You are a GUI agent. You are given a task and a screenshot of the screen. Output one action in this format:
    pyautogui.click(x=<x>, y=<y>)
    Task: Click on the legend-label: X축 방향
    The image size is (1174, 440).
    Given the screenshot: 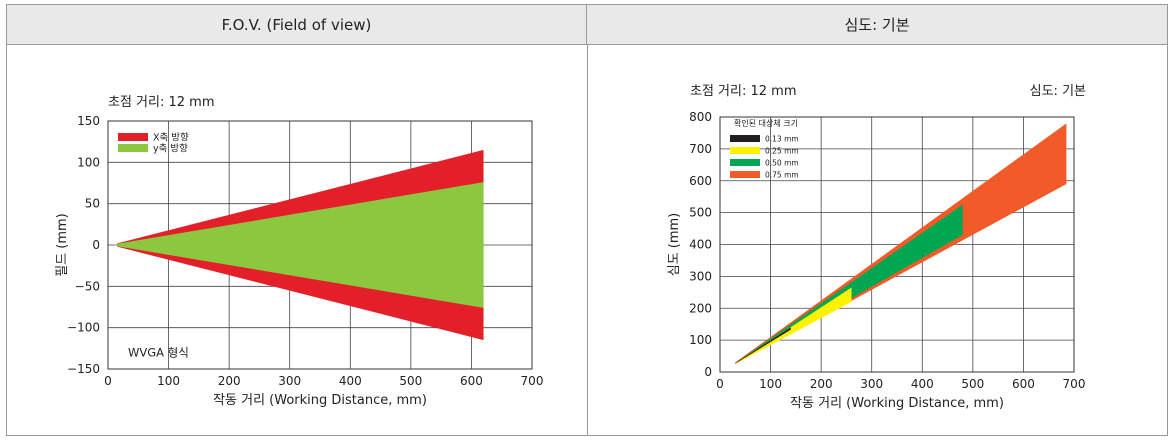 What is the action you would take?
    pyautogui.click(x=171, y=138)
    